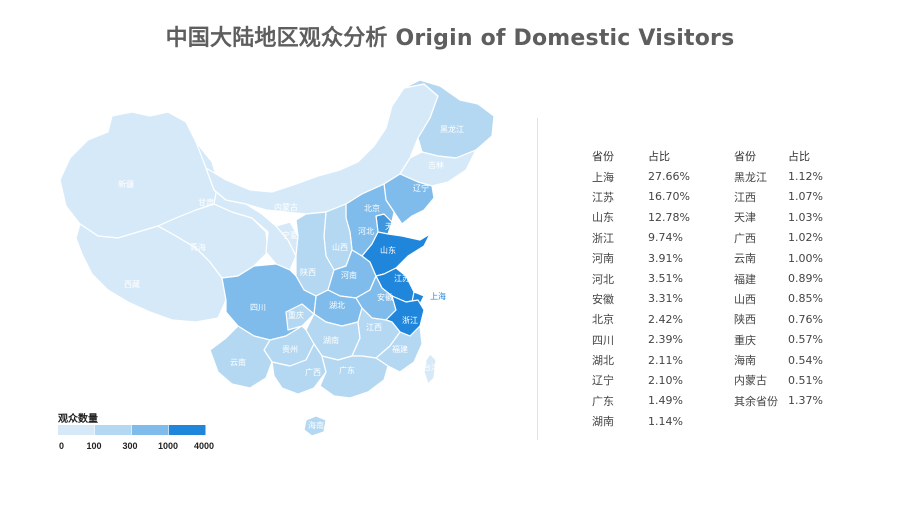 This screenshot has width=900, height=510. What do you see at coordinates (805, 319) in the screenshot?
I see `province-share: 0.76%` at bounding box center [805, 319].